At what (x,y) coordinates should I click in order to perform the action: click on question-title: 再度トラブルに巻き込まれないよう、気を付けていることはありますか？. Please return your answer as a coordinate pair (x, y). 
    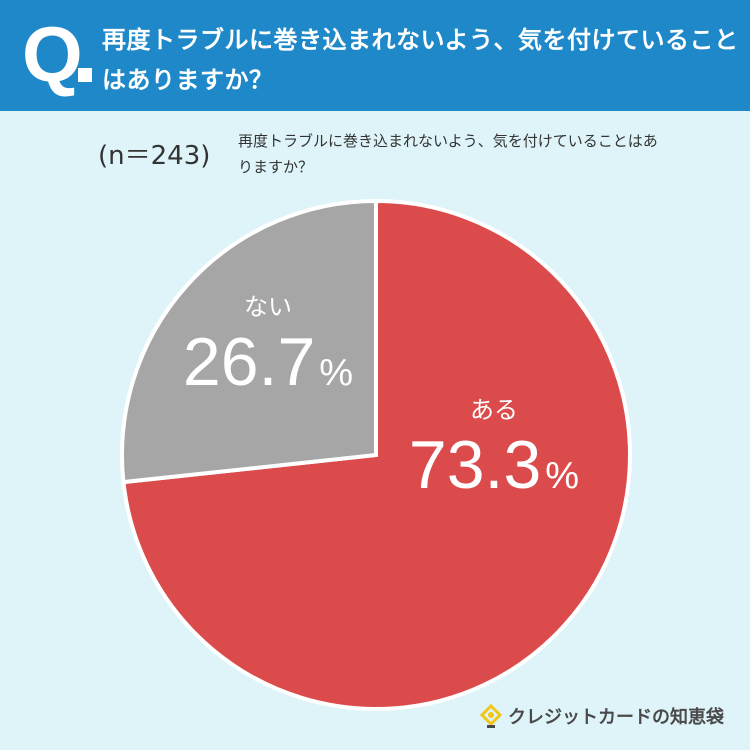
    Looking at the image, I should click on (420, 60).